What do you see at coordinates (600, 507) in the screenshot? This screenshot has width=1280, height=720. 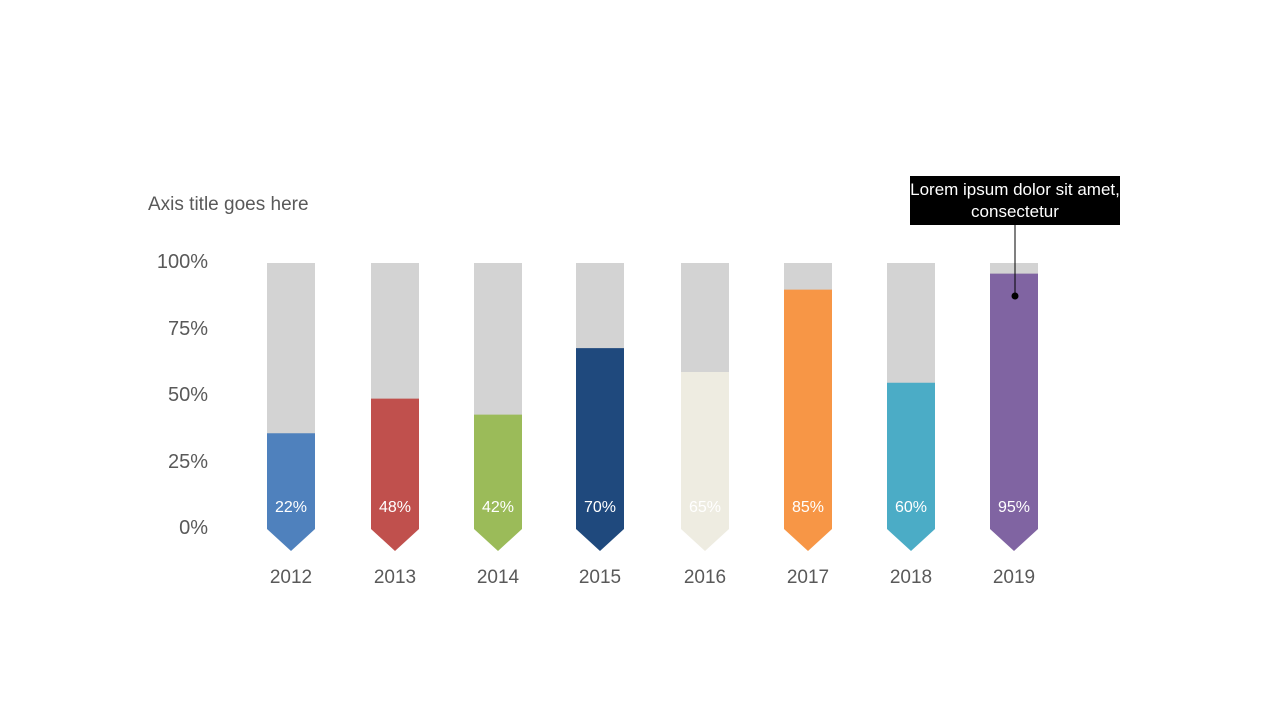 I see `data-label: 70%` at bounding box center [600, 507].